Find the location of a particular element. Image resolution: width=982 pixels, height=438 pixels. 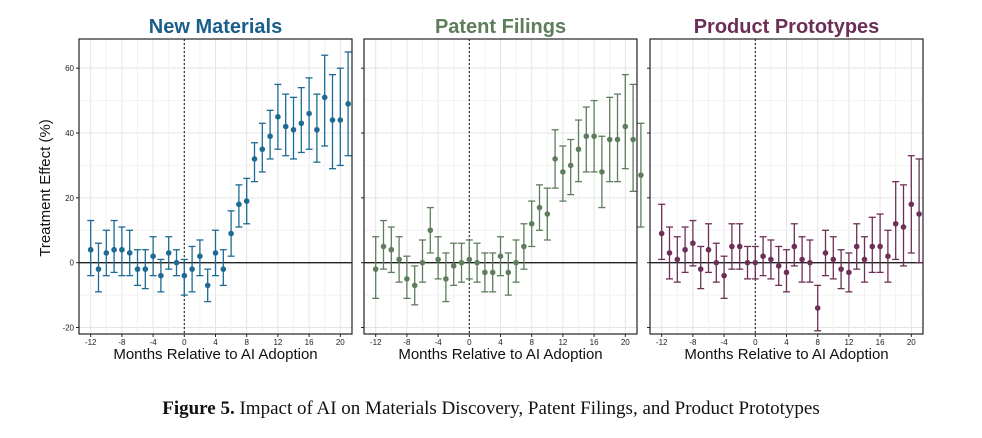

caption-label: Figure 5. is located at coordinates (198, 408).